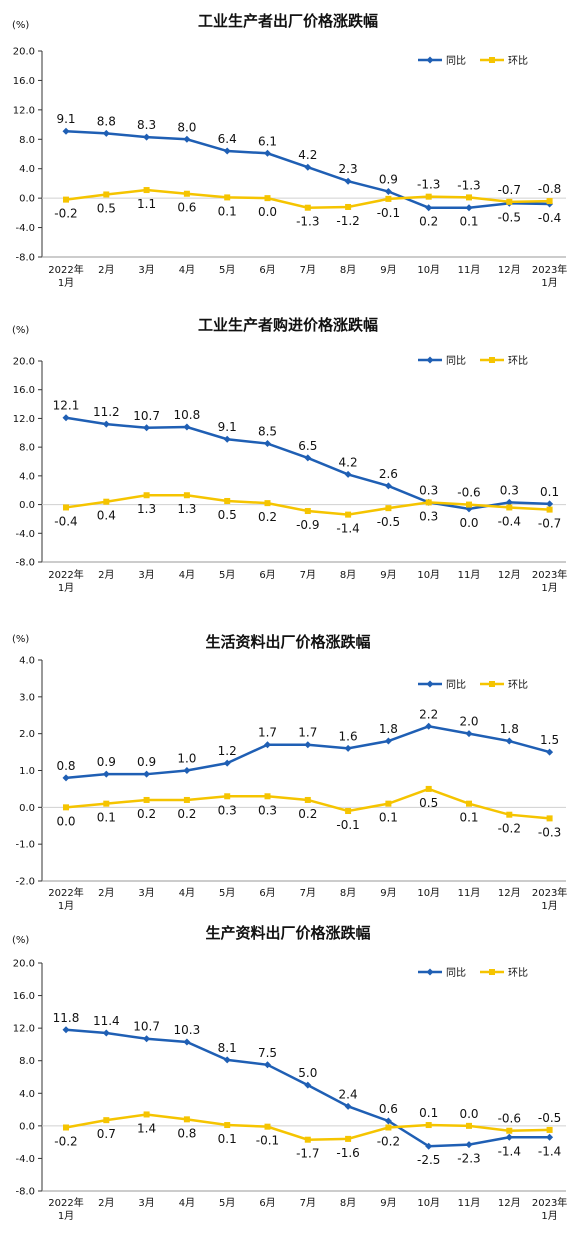 This screenshot has width=576, height=1239. I want to click on data-label: -1.7, so click(307, 1154).